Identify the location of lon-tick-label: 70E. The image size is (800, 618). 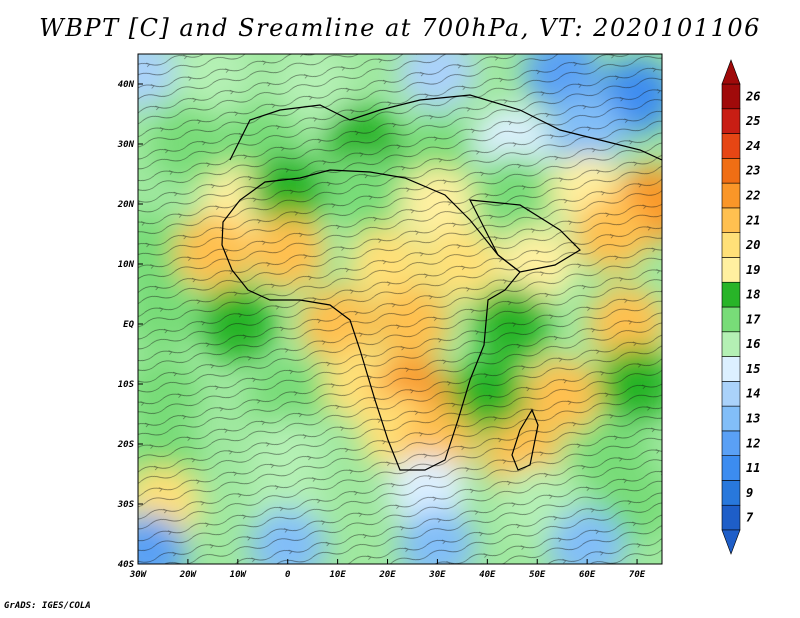
(637, 575).